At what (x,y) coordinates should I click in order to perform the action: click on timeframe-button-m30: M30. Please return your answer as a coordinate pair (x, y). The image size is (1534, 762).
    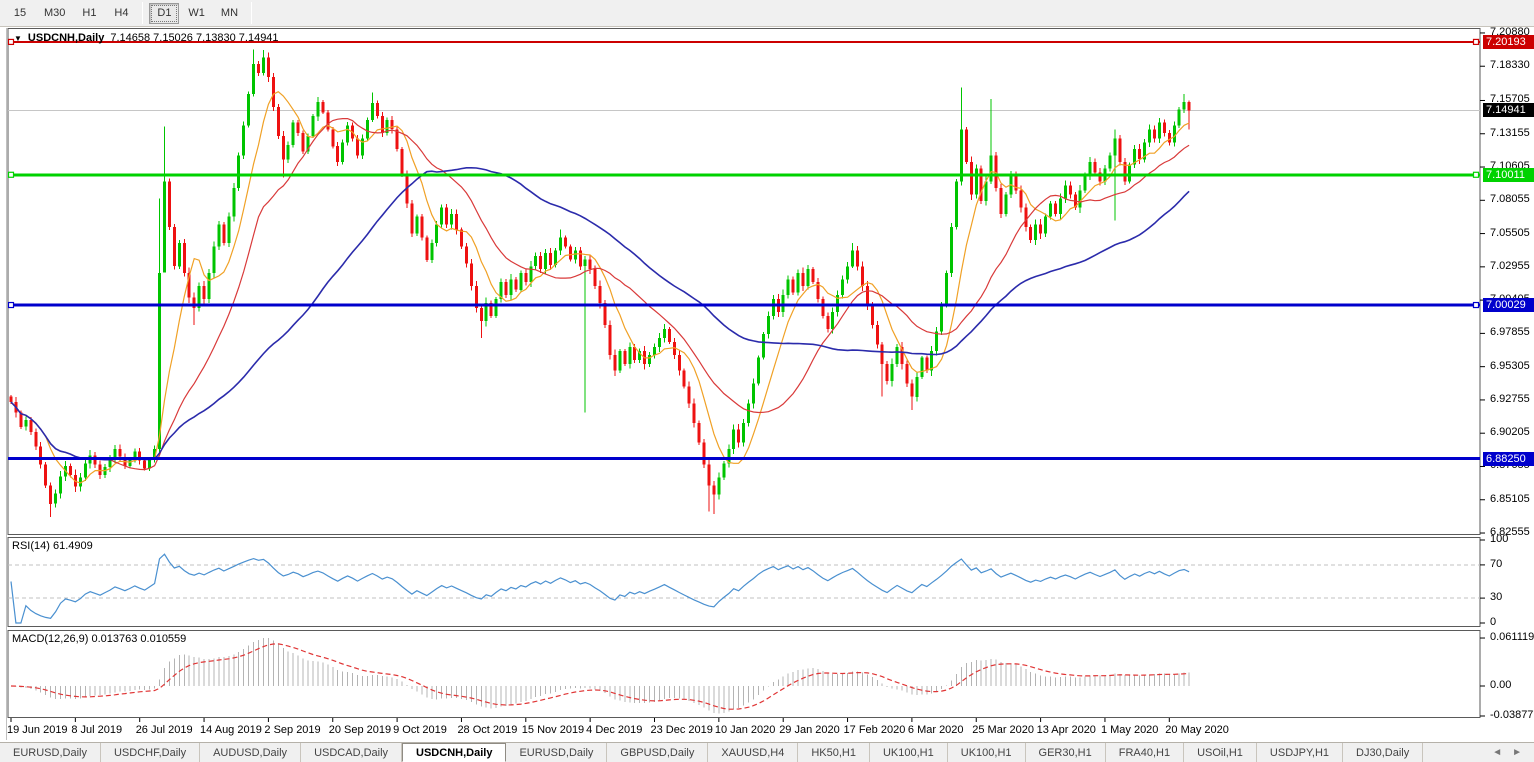
    Looking at the image, I should click on (55, 13).